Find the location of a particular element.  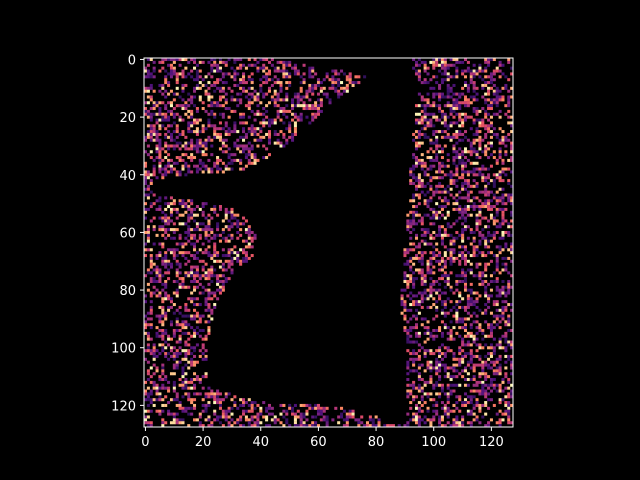

y-tick-label: 120 is located at coordinates (123, 406).